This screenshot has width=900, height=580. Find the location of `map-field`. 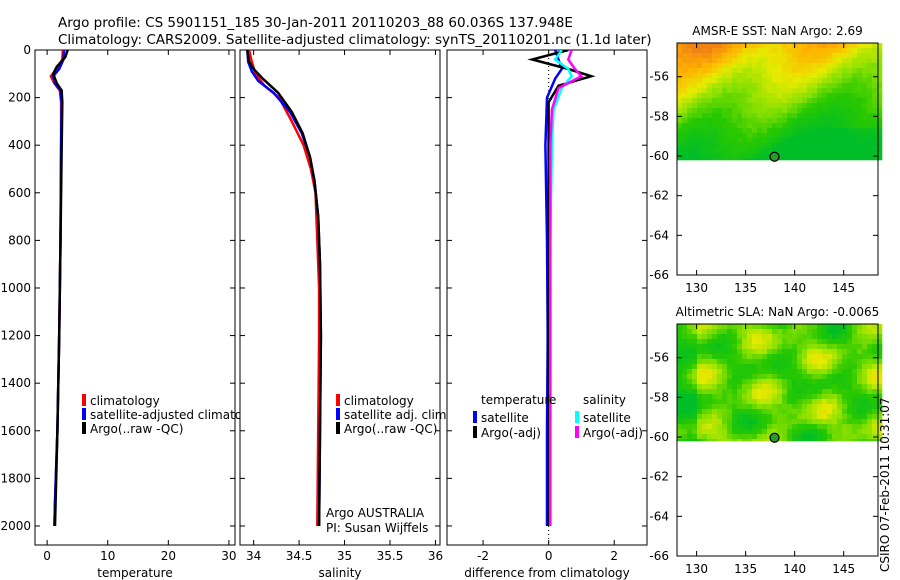

map-field is located at coordinates (780, 383).